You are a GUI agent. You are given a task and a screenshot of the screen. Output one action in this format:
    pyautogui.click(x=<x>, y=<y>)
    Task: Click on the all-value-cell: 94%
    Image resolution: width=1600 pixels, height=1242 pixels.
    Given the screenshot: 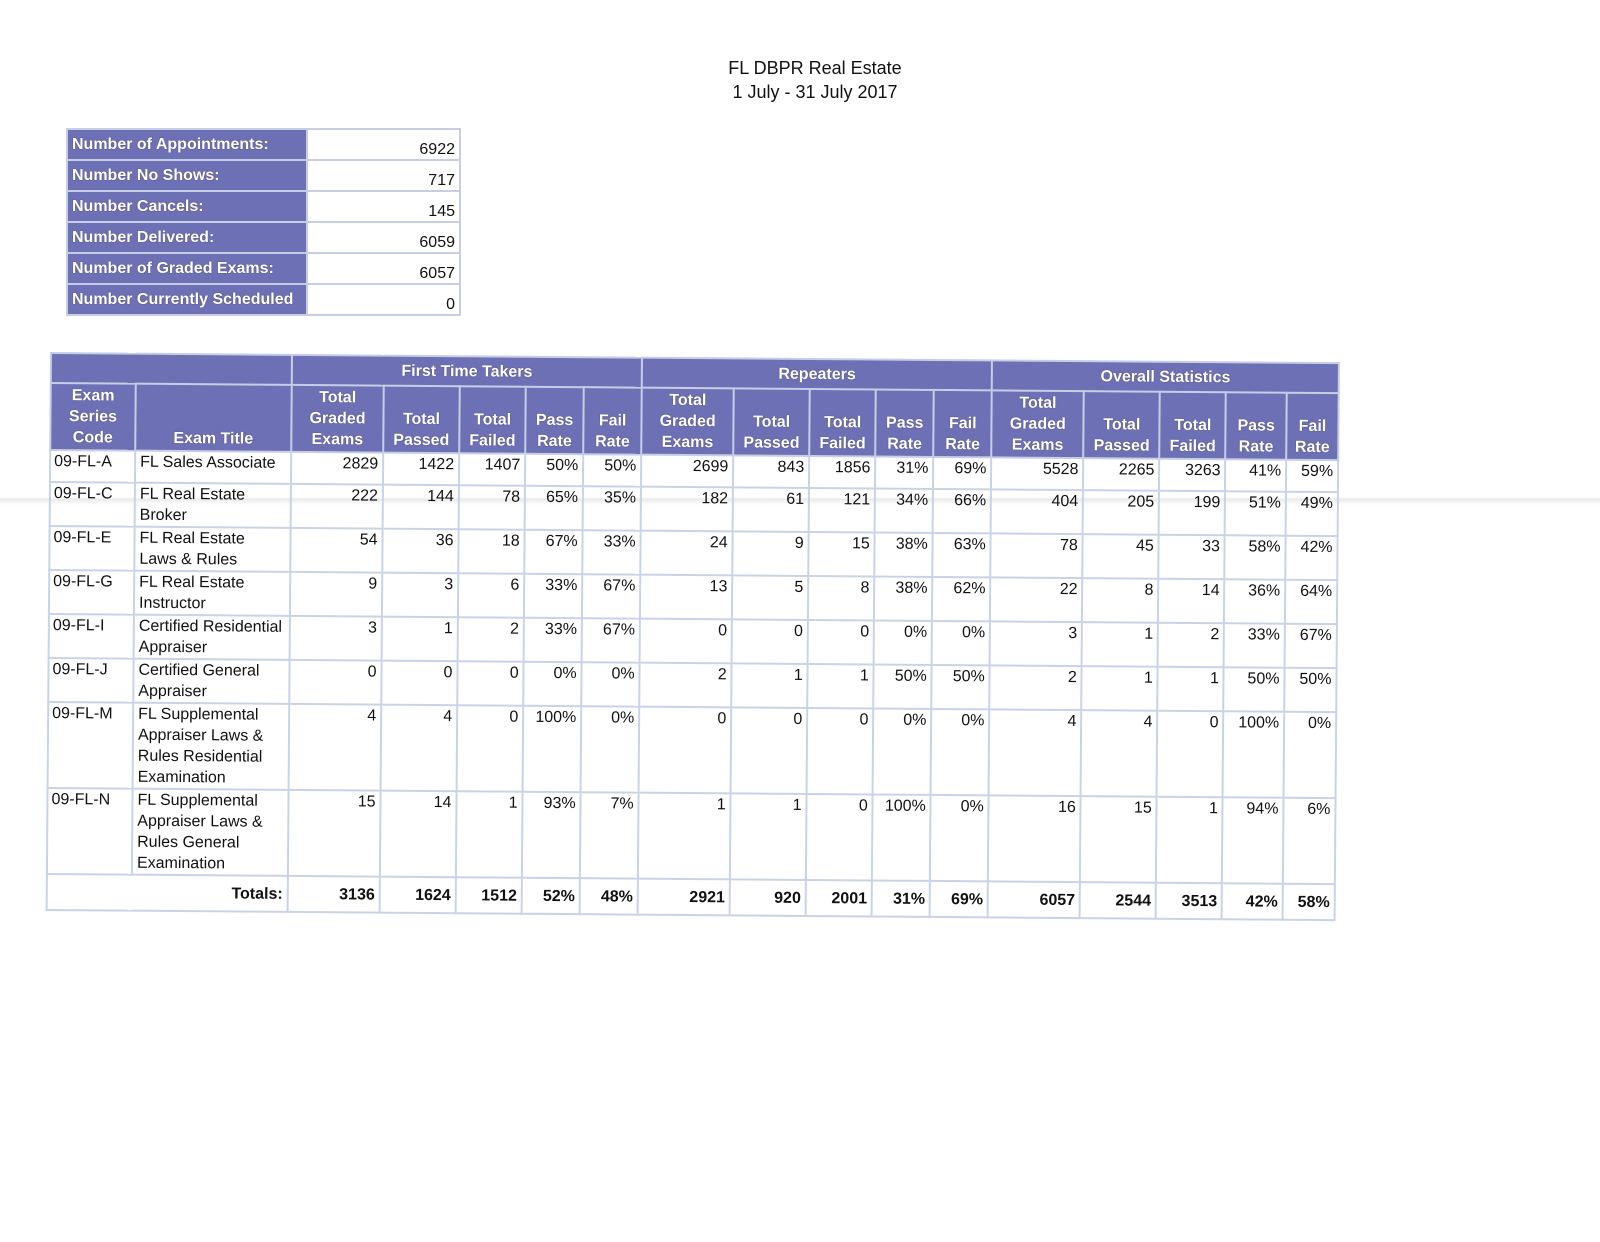 What is the action you would take?
    pyautogui.click(x=1253, y=840)
    